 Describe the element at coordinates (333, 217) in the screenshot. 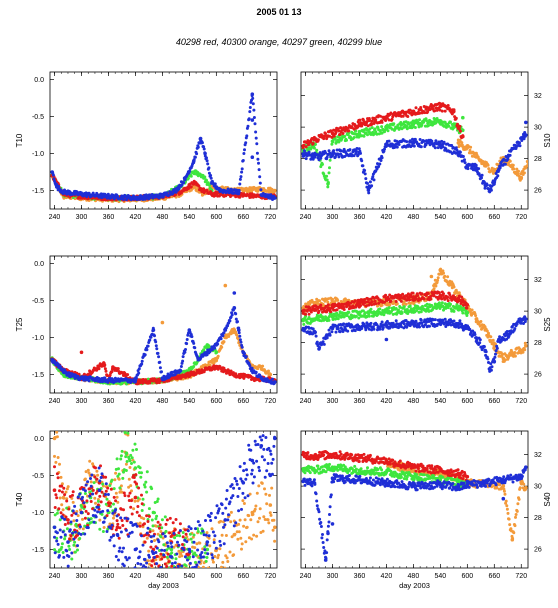

I see `x-tick-label: 300` at that location.